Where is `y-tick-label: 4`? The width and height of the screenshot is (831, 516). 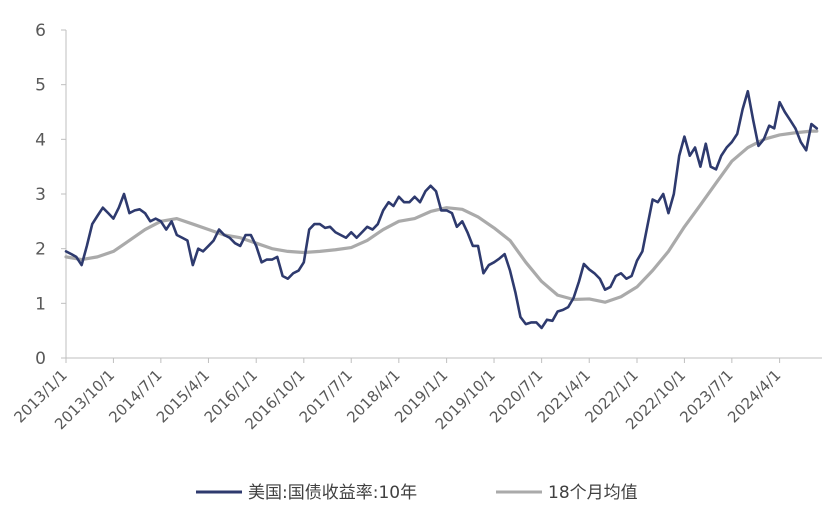
y-tick-label: 4 is located at coordinates (40, 140).